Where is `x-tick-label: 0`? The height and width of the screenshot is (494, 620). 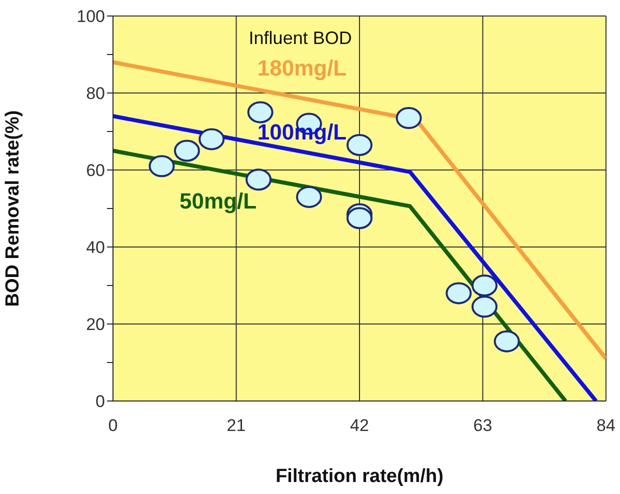 x-tick-label: 0 is located at coordinates (113, 426).